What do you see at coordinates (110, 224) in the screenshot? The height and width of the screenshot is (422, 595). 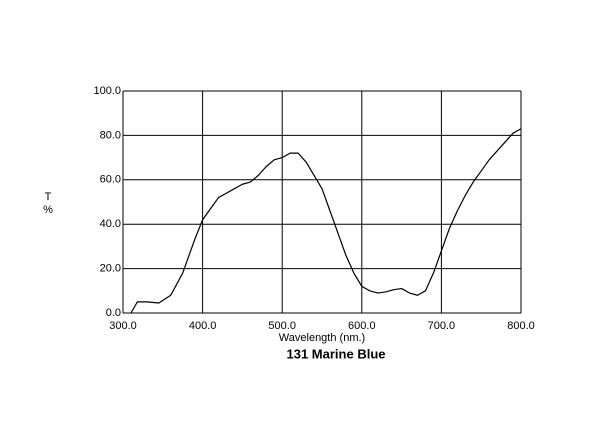 I see `y-tick-label: 40.0` at bounding box center [110, 224].